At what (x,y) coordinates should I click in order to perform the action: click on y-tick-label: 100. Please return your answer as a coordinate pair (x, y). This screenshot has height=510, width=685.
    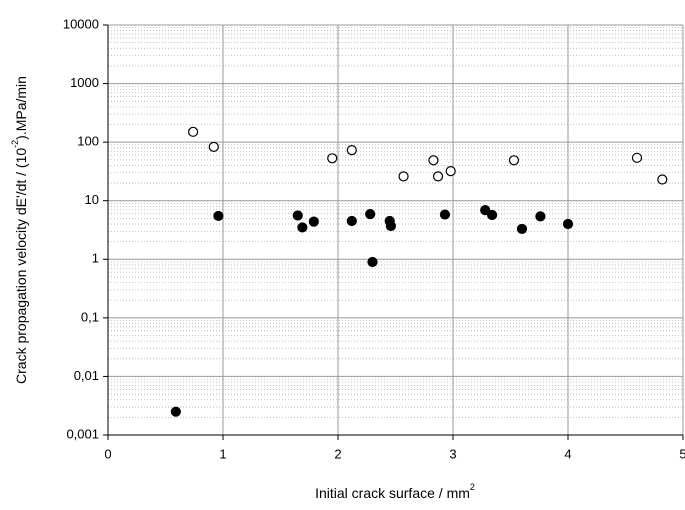
    Looking at the image, I should click on (88, 141).